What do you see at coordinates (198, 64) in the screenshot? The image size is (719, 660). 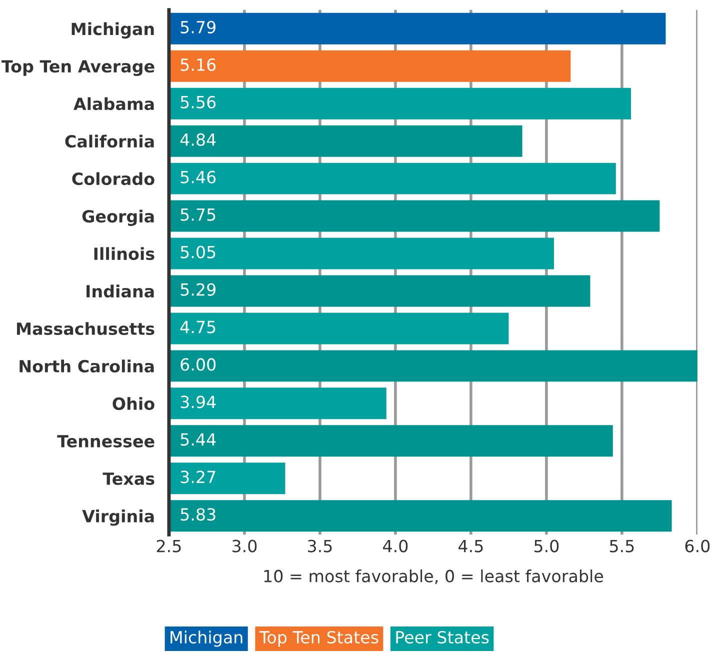 I see `data-label: 5.16` at bounding box center [198, 64].